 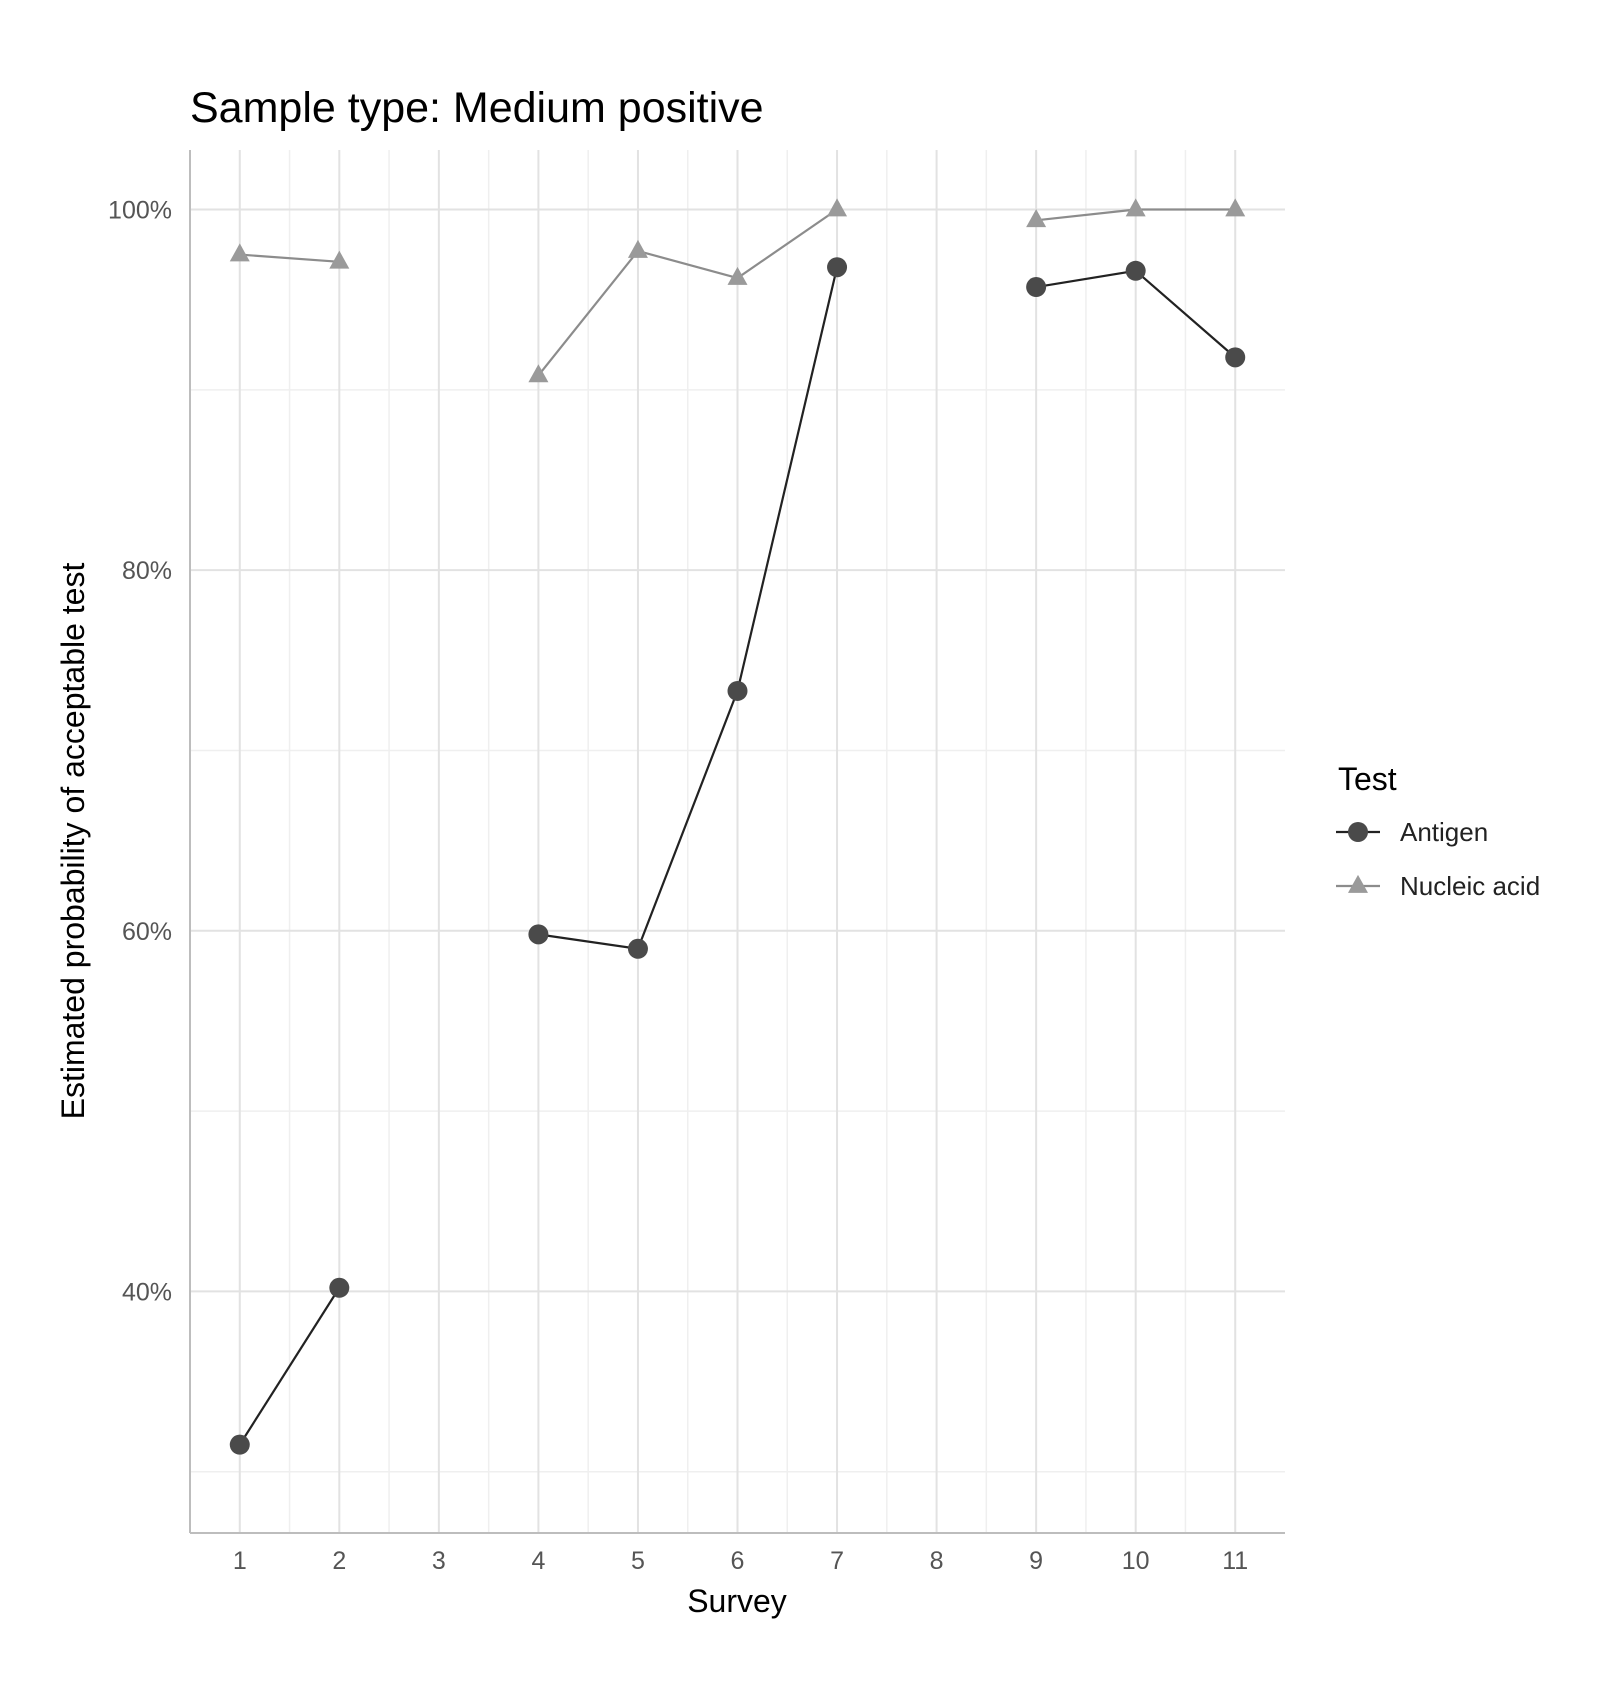 I want to click on y-tick-label: 80%, so click(x=147, y=571).